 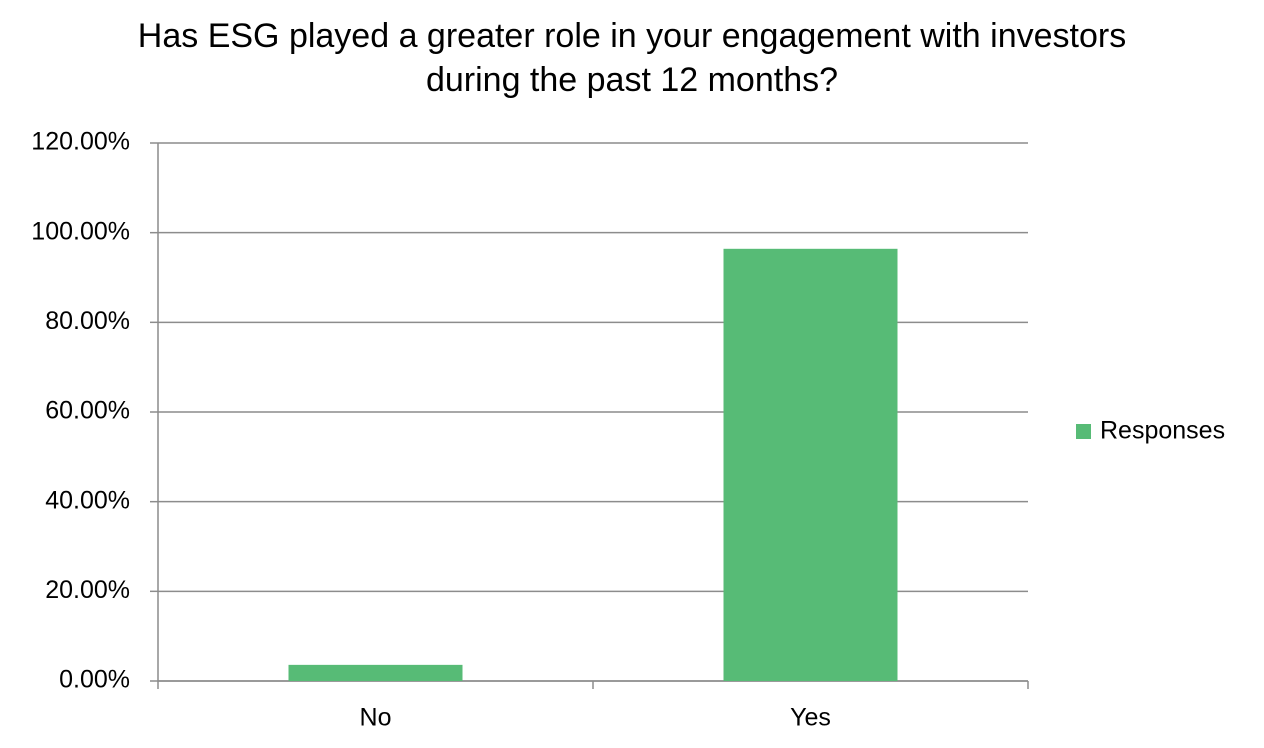 I want to click on x-tick-label: No, so click(x=376, y=718).